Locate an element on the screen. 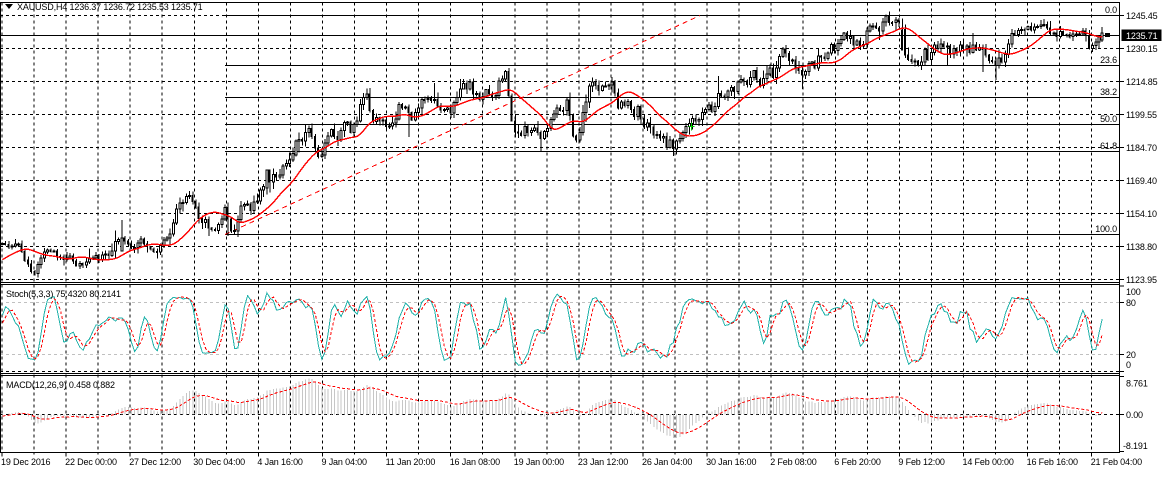 The width and height of the screenshot is (1162, 478). svg-text: 11 Jan 20:00 is located at coordinates (411, 462).